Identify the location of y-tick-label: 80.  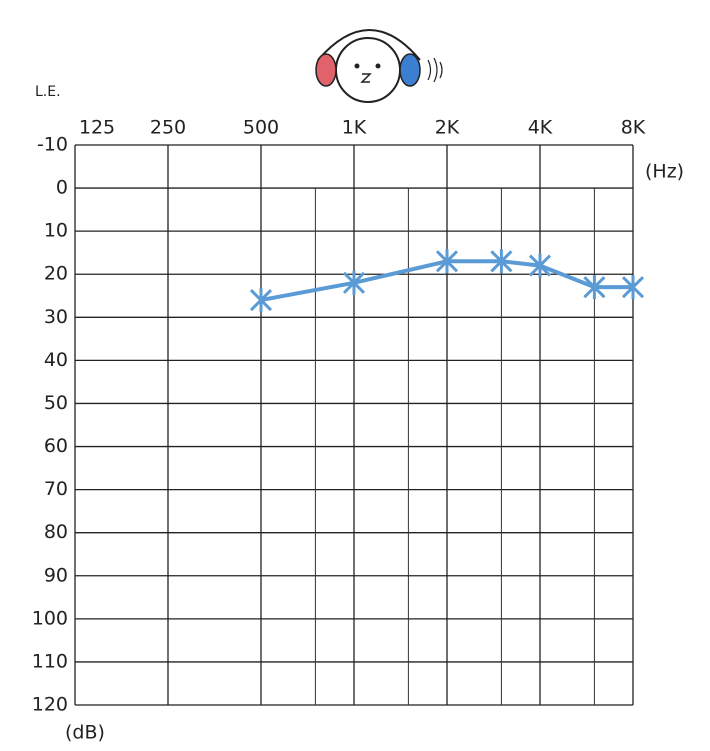
(56, 532).